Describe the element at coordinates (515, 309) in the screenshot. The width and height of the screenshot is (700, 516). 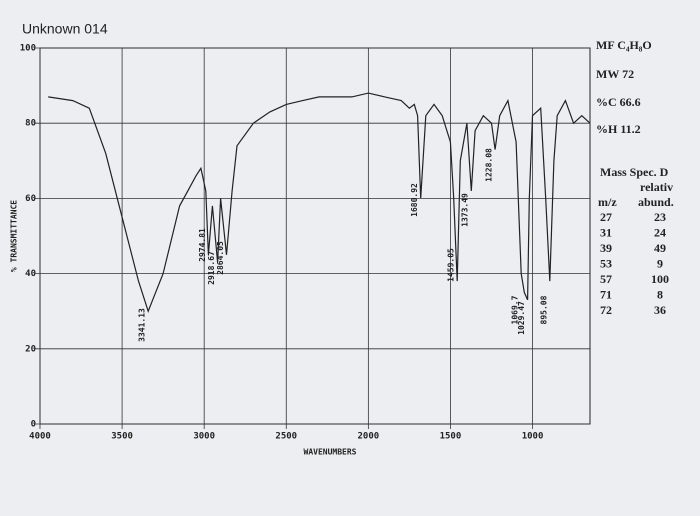
I see `peak-label: 1069.7` at that location.